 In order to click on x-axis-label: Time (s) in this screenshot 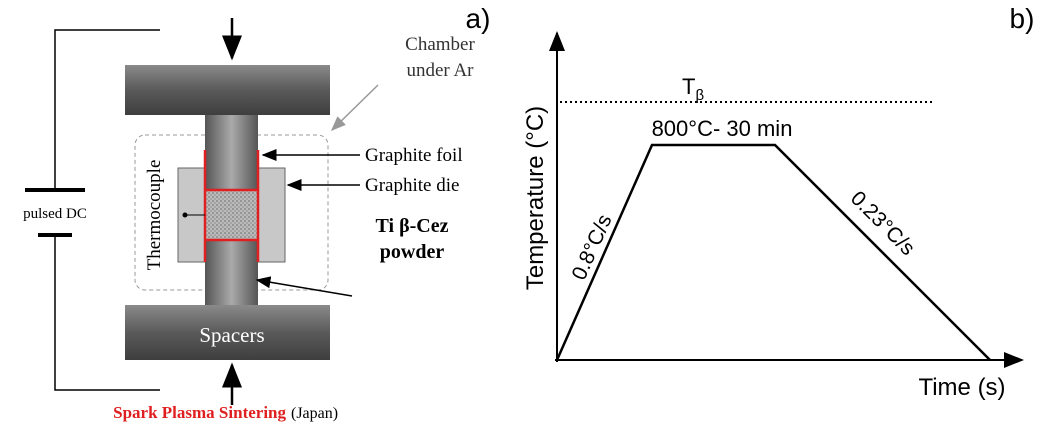, I will do `click(961, 387)`.